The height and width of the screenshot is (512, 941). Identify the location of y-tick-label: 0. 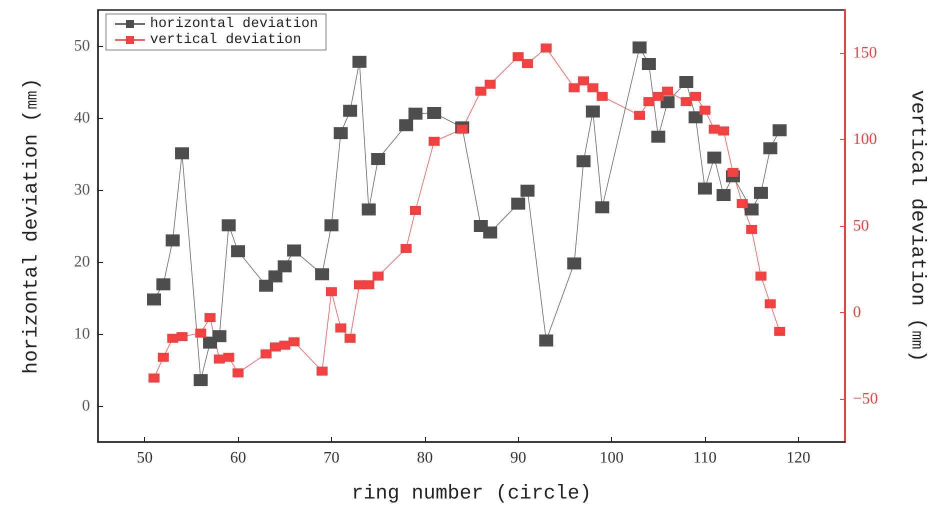
(86, 406).